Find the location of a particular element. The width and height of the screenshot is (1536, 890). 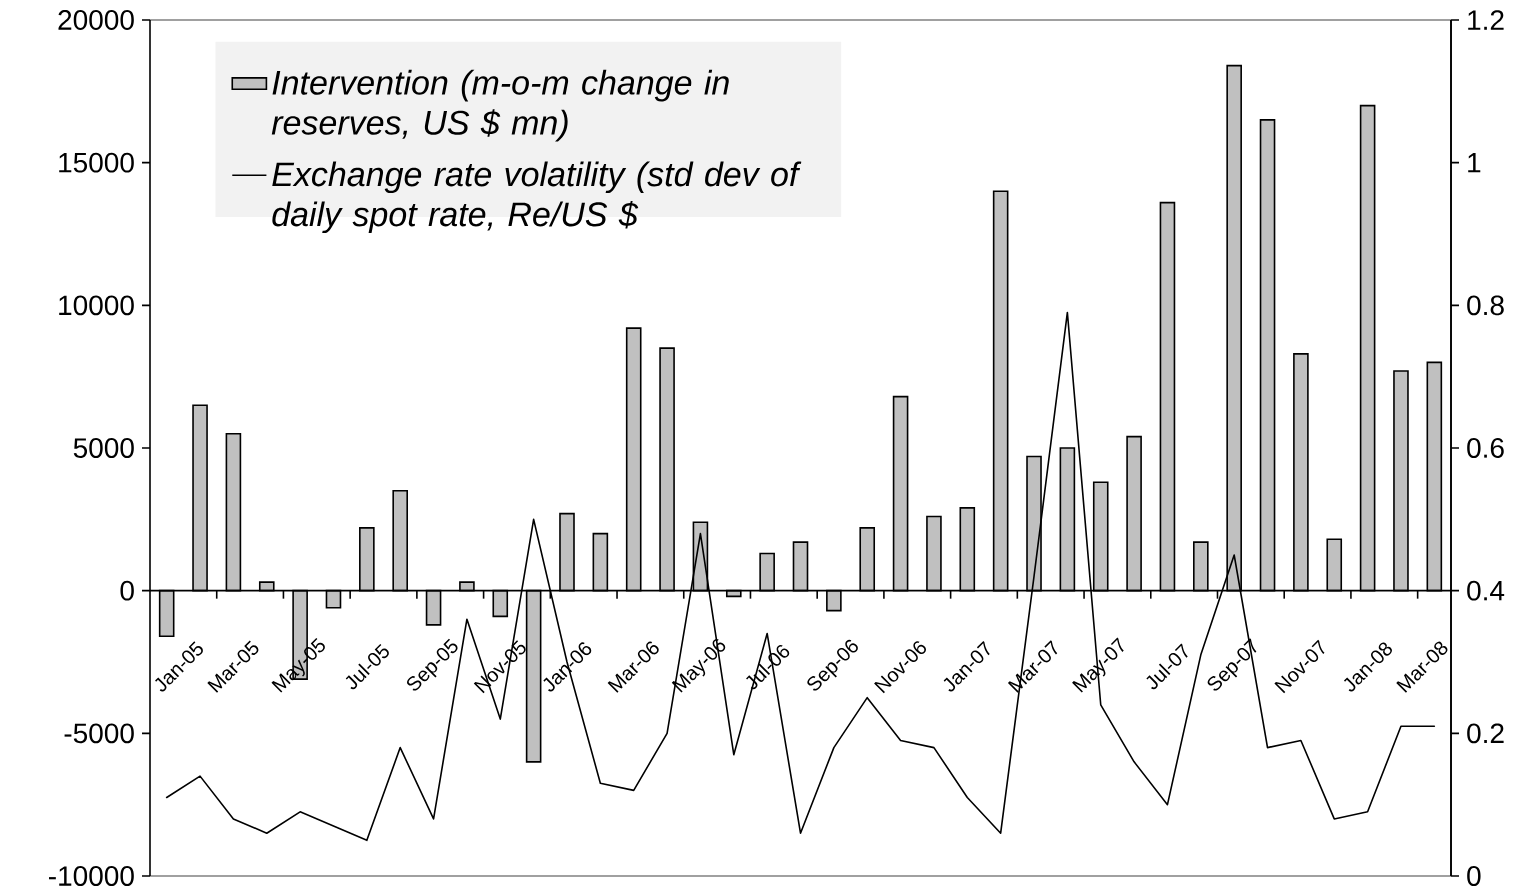

y-tick-label: 20000 is located at coordinates (96, 20).